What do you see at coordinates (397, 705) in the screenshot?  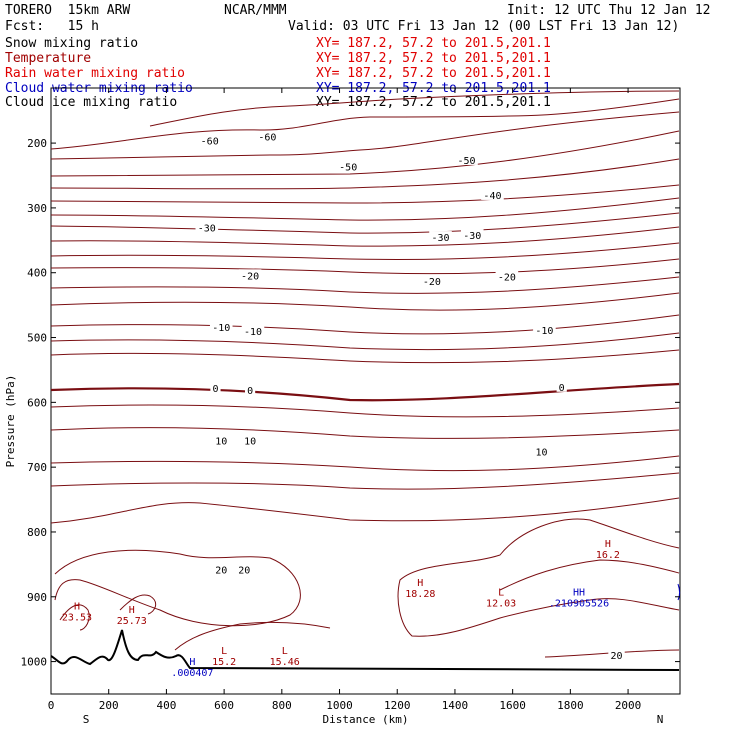 I see `x-tick-label: 1200` at bounding box center [397, 705].